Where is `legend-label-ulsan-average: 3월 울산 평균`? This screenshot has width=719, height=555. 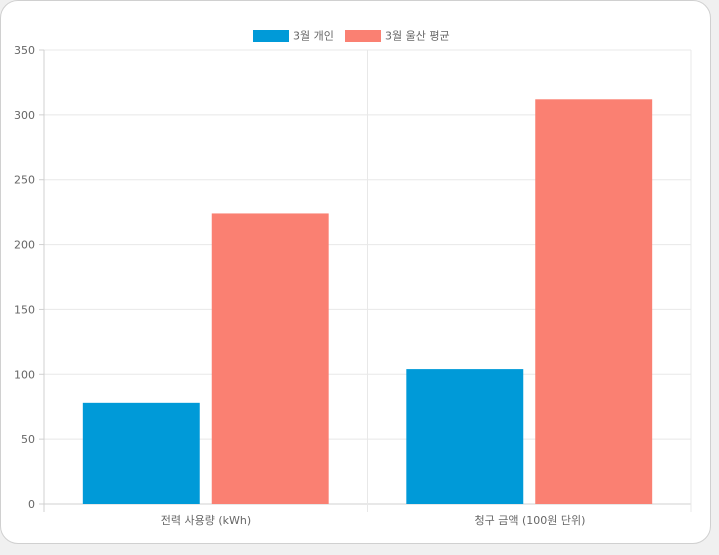
legend-label-ulsan-average: 3월 울산 평균 is located at coordinates (417, 36).